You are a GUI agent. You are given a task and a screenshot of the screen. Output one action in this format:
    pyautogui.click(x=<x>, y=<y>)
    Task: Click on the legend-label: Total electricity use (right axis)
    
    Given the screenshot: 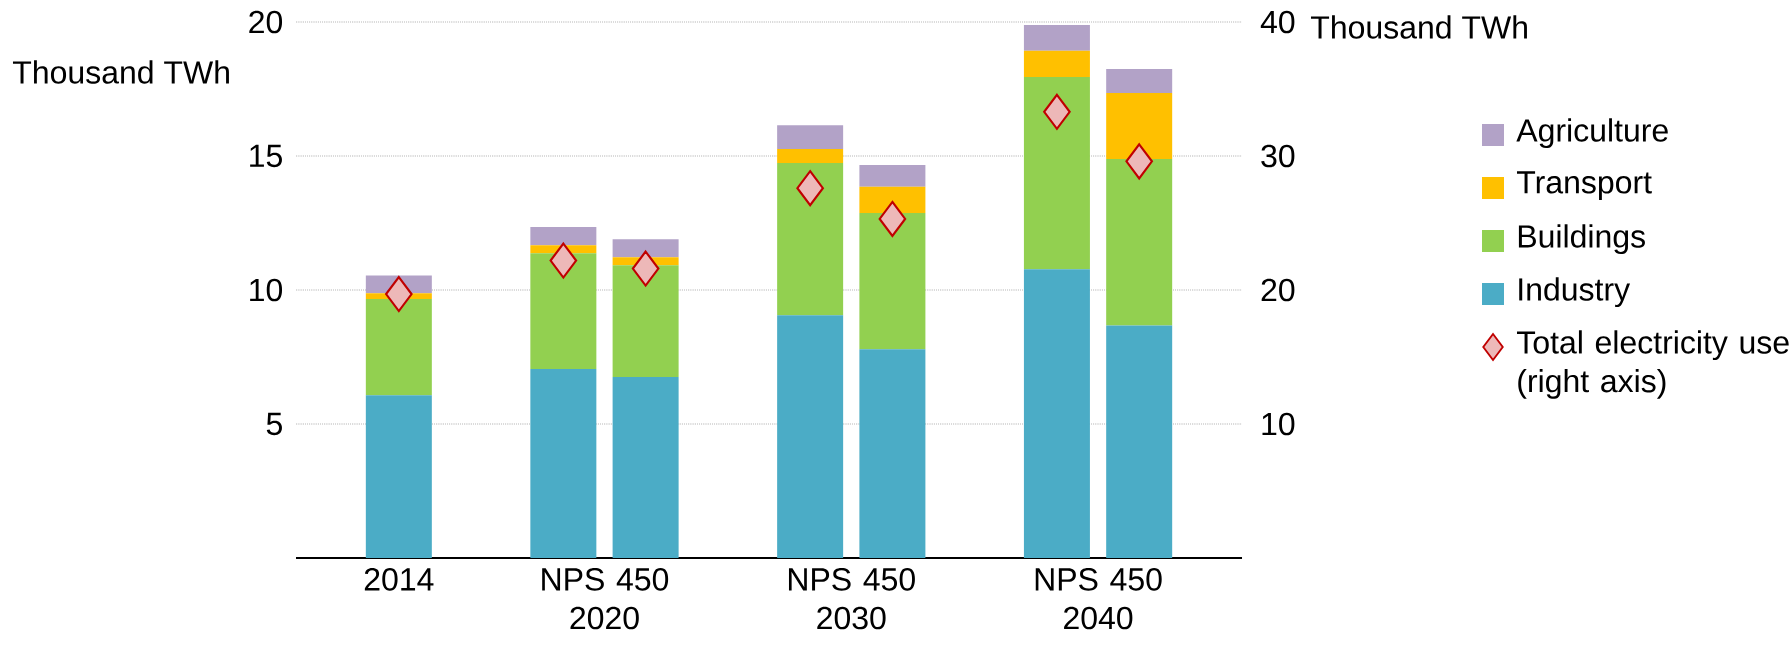 What is the action you would take?
    pyautogui.click(x=1652, y=364)
    